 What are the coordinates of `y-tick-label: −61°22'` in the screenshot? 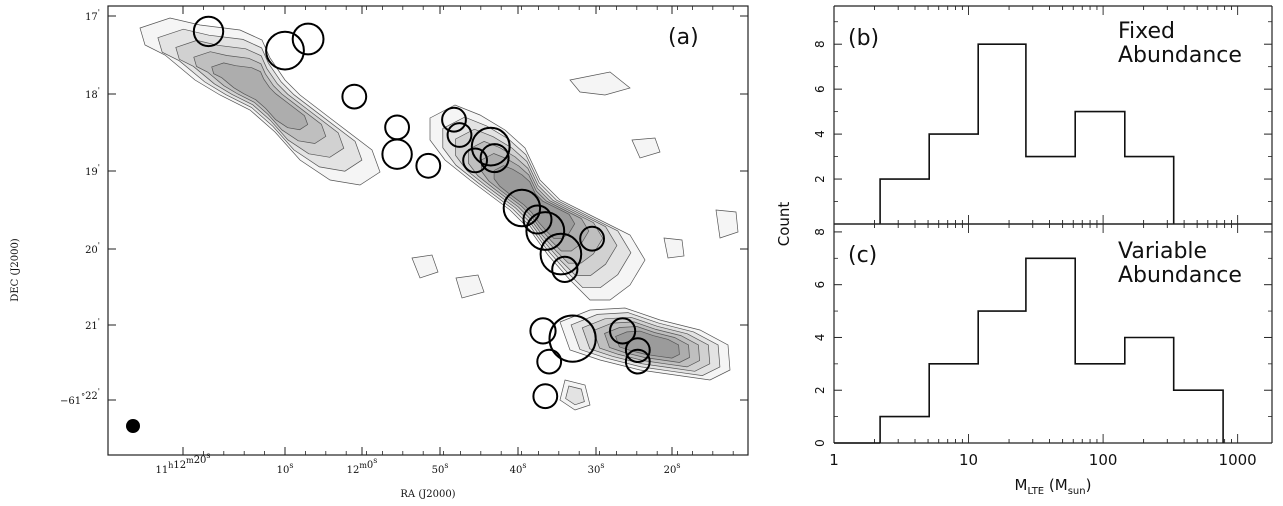 It's located at (80, 397).